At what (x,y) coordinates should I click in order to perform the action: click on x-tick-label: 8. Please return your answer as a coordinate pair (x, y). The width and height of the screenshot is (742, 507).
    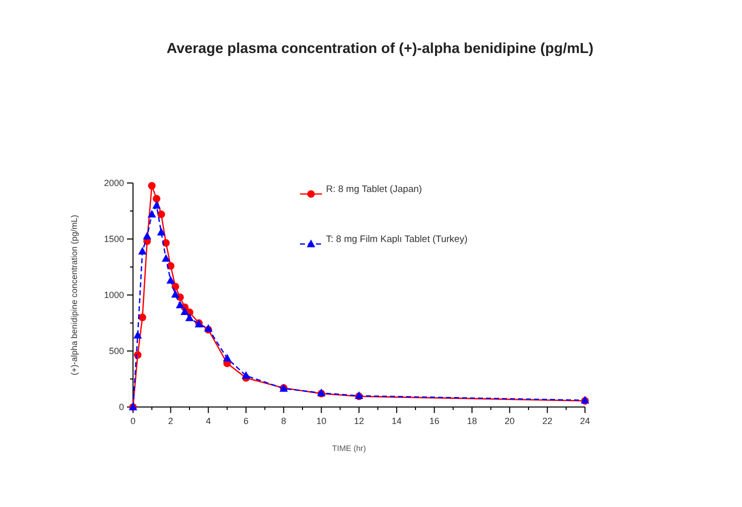
    Looking at the image, I should click on (283, 421).